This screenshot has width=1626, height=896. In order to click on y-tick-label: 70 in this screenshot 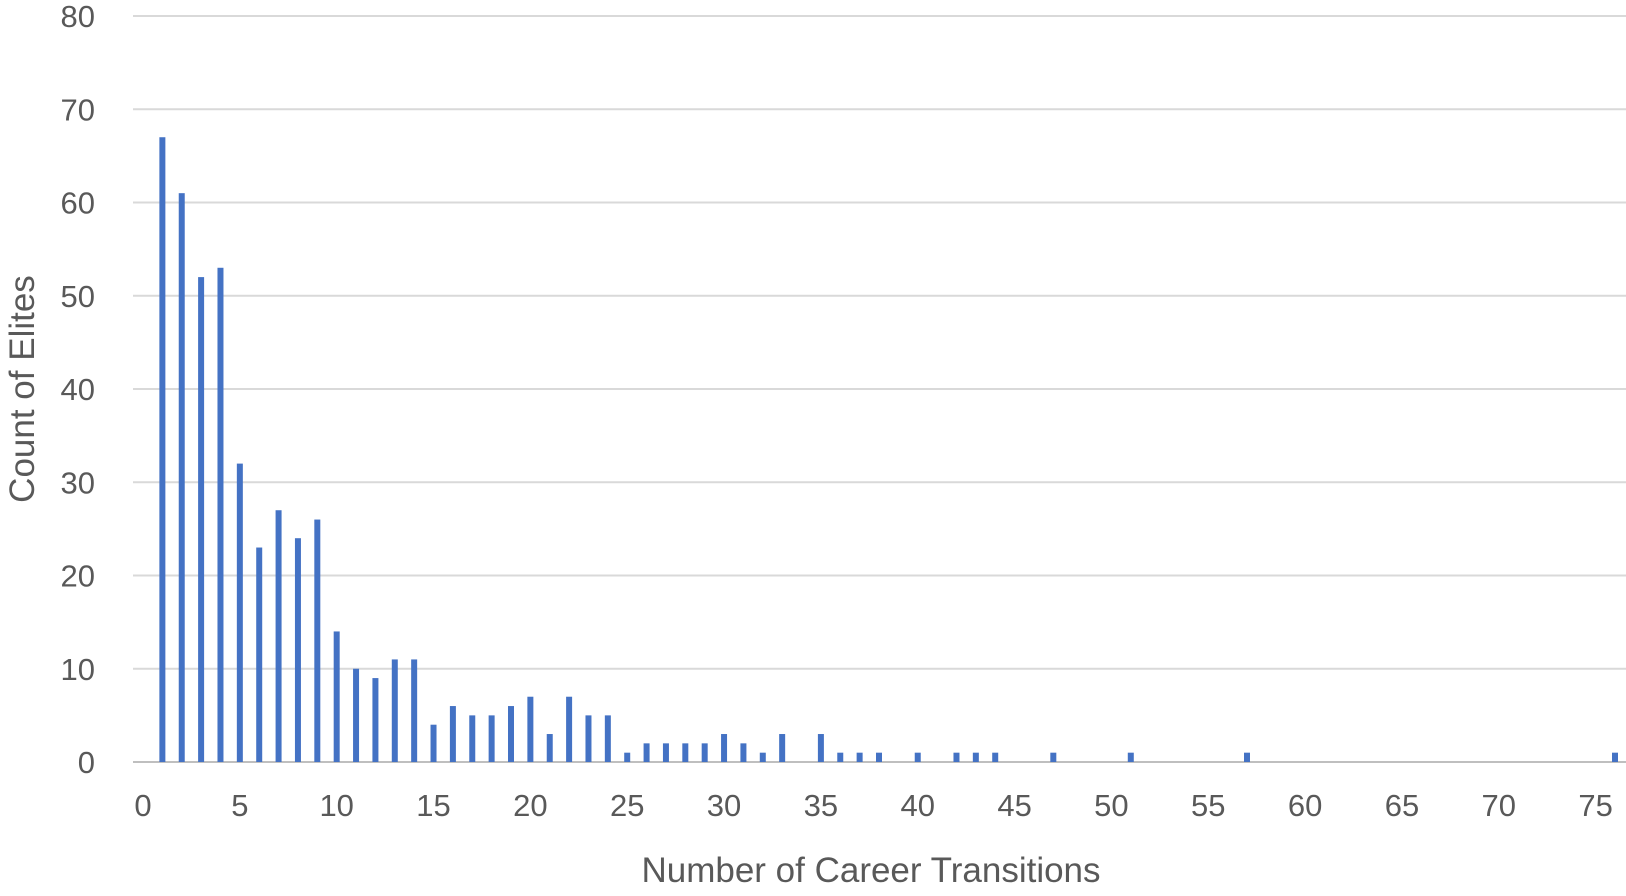, I will do `click(78, 109)`.